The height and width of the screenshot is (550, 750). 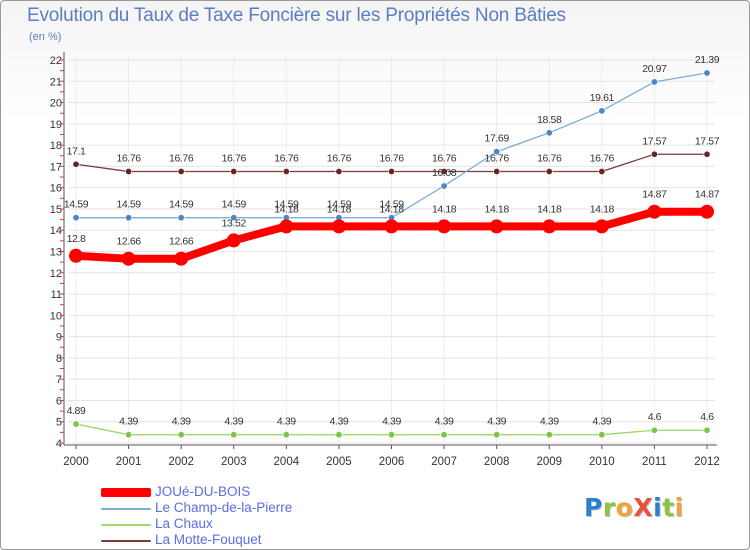 What do you see at coordinates (251, 493) in the screenshot?
I see `legend-item: JOUé-DU-BOIS` at bounding box center [251, 493].